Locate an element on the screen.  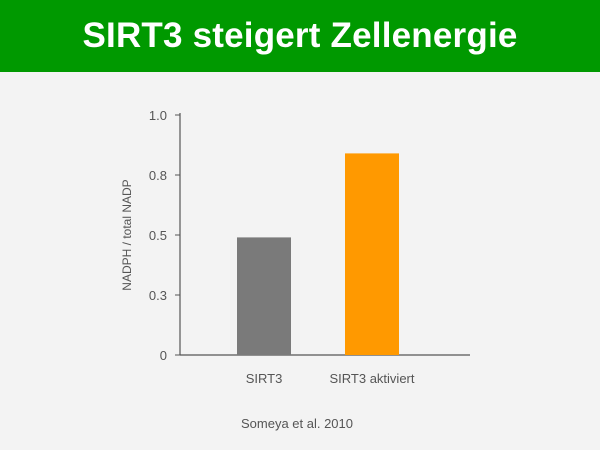
y-tick-label: 0.8 is located at coordinates (158, 175).